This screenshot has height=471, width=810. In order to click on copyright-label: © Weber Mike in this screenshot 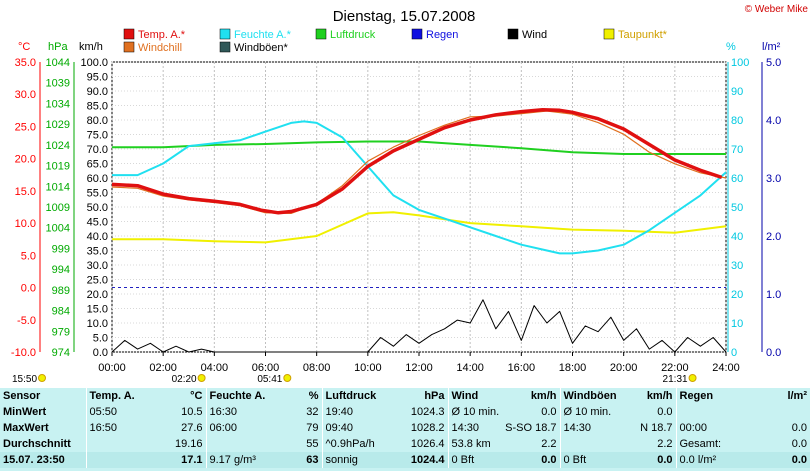, I will do `click(777, 9)`.